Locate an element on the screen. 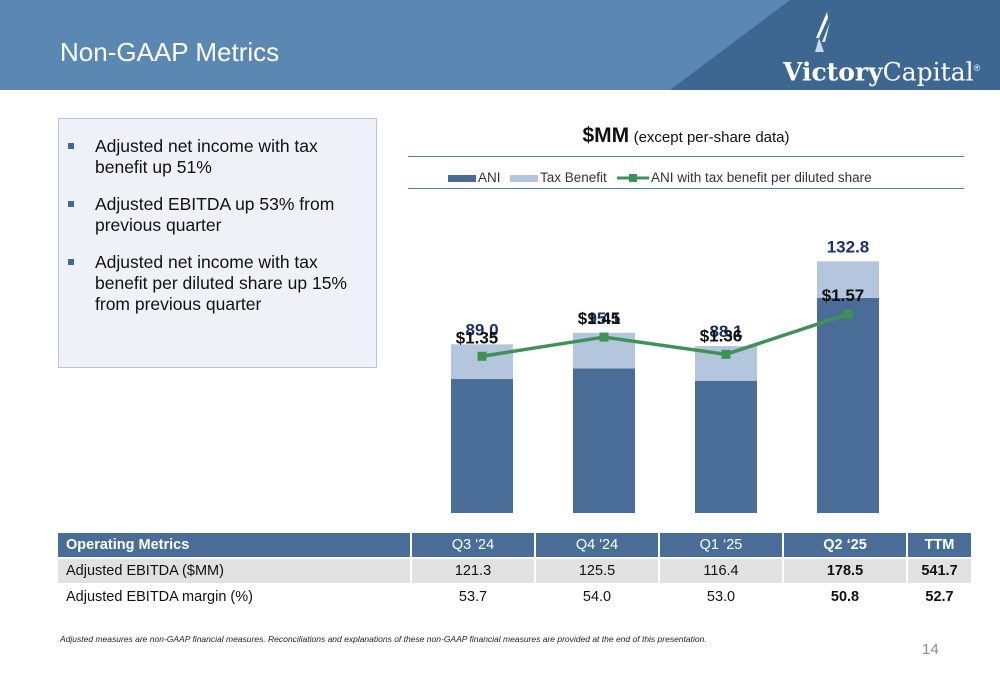  legend-swatch-tax-benefit is located at coordinates (524, 178).